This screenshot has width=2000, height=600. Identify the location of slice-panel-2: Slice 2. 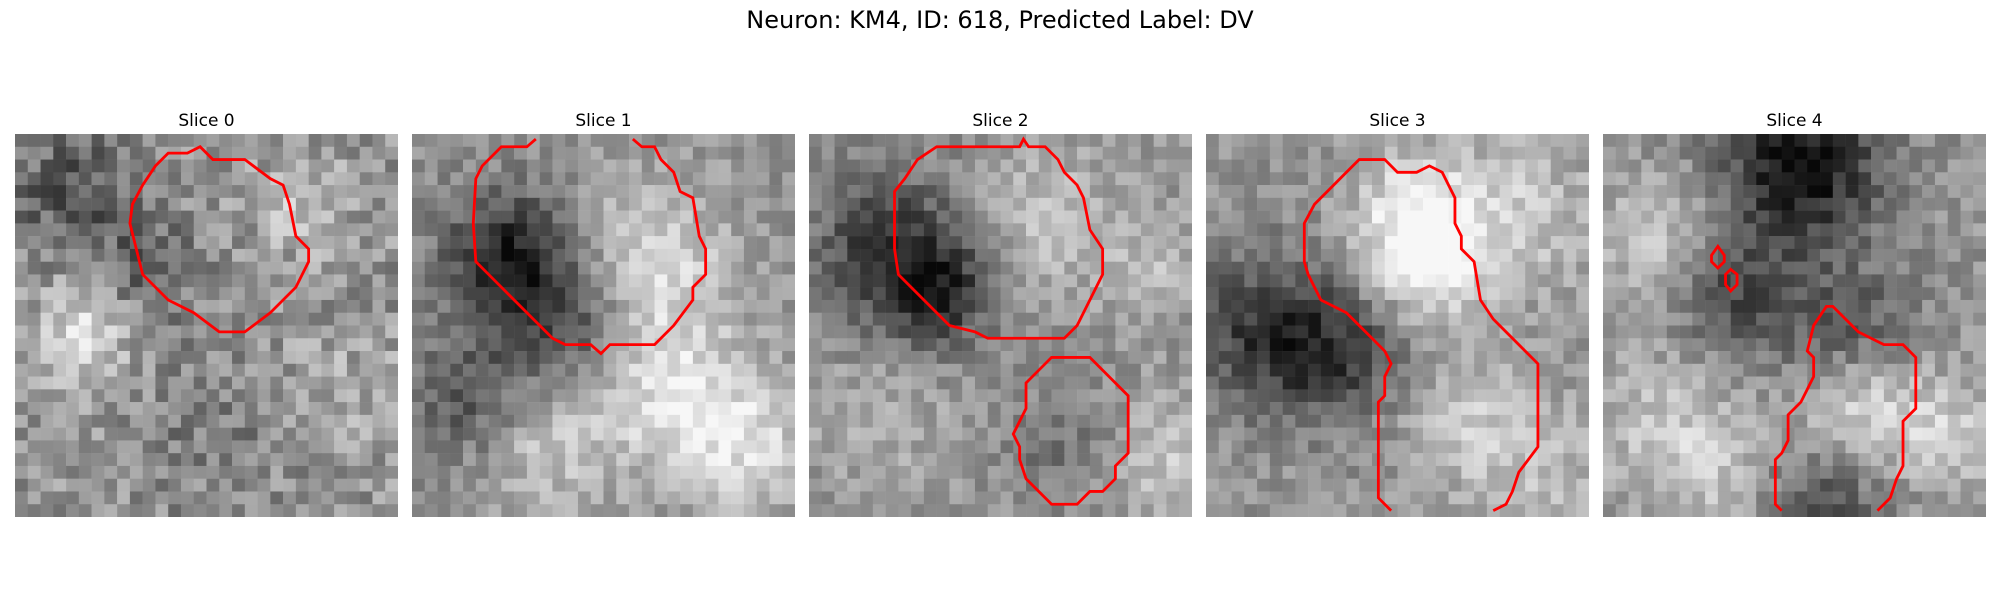
(1000, 312).